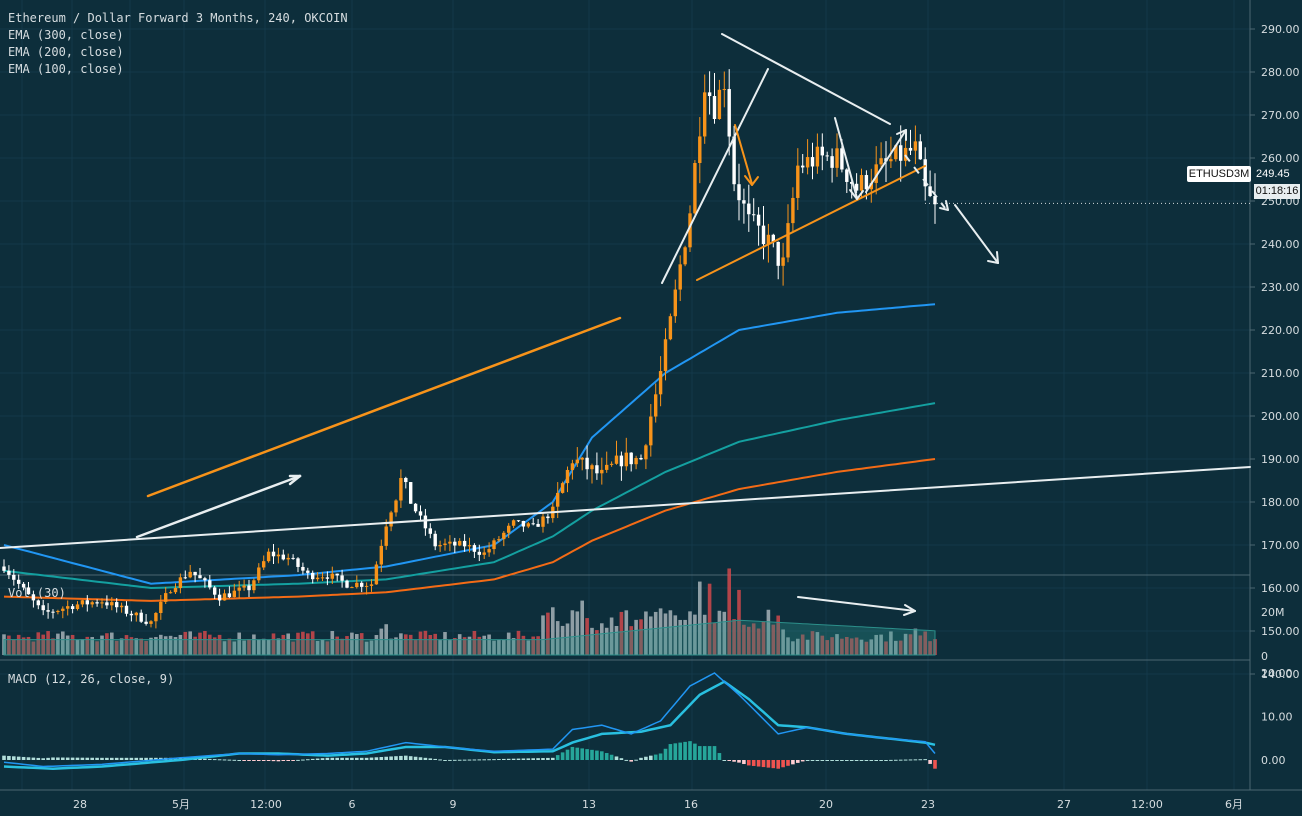 This screenshot has width=1302, height=816. Describe the element at coordinates (715, 176) in the screenshot. I see `steep-trendline` at that location.